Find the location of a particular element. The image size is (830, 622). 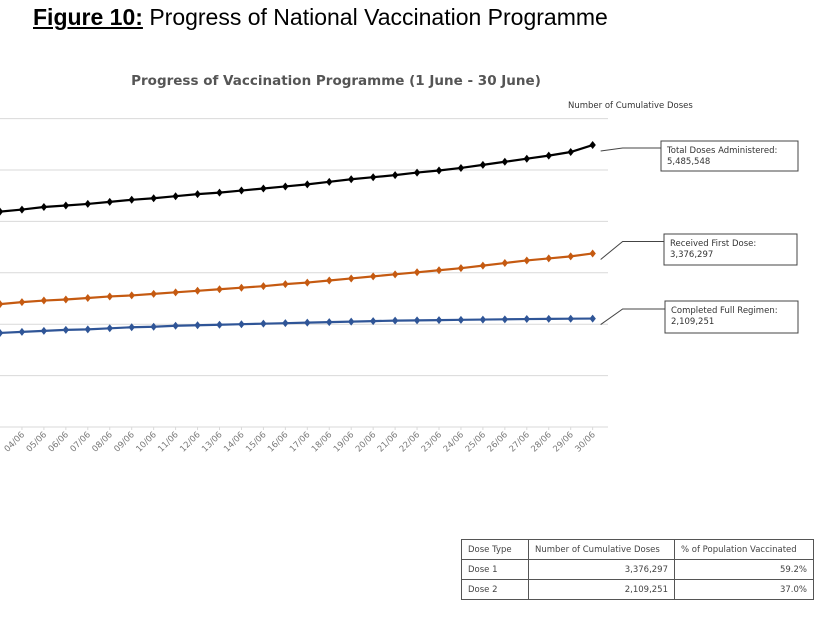

callout-value: 2,109,251 is located at coordinates (692, 322).